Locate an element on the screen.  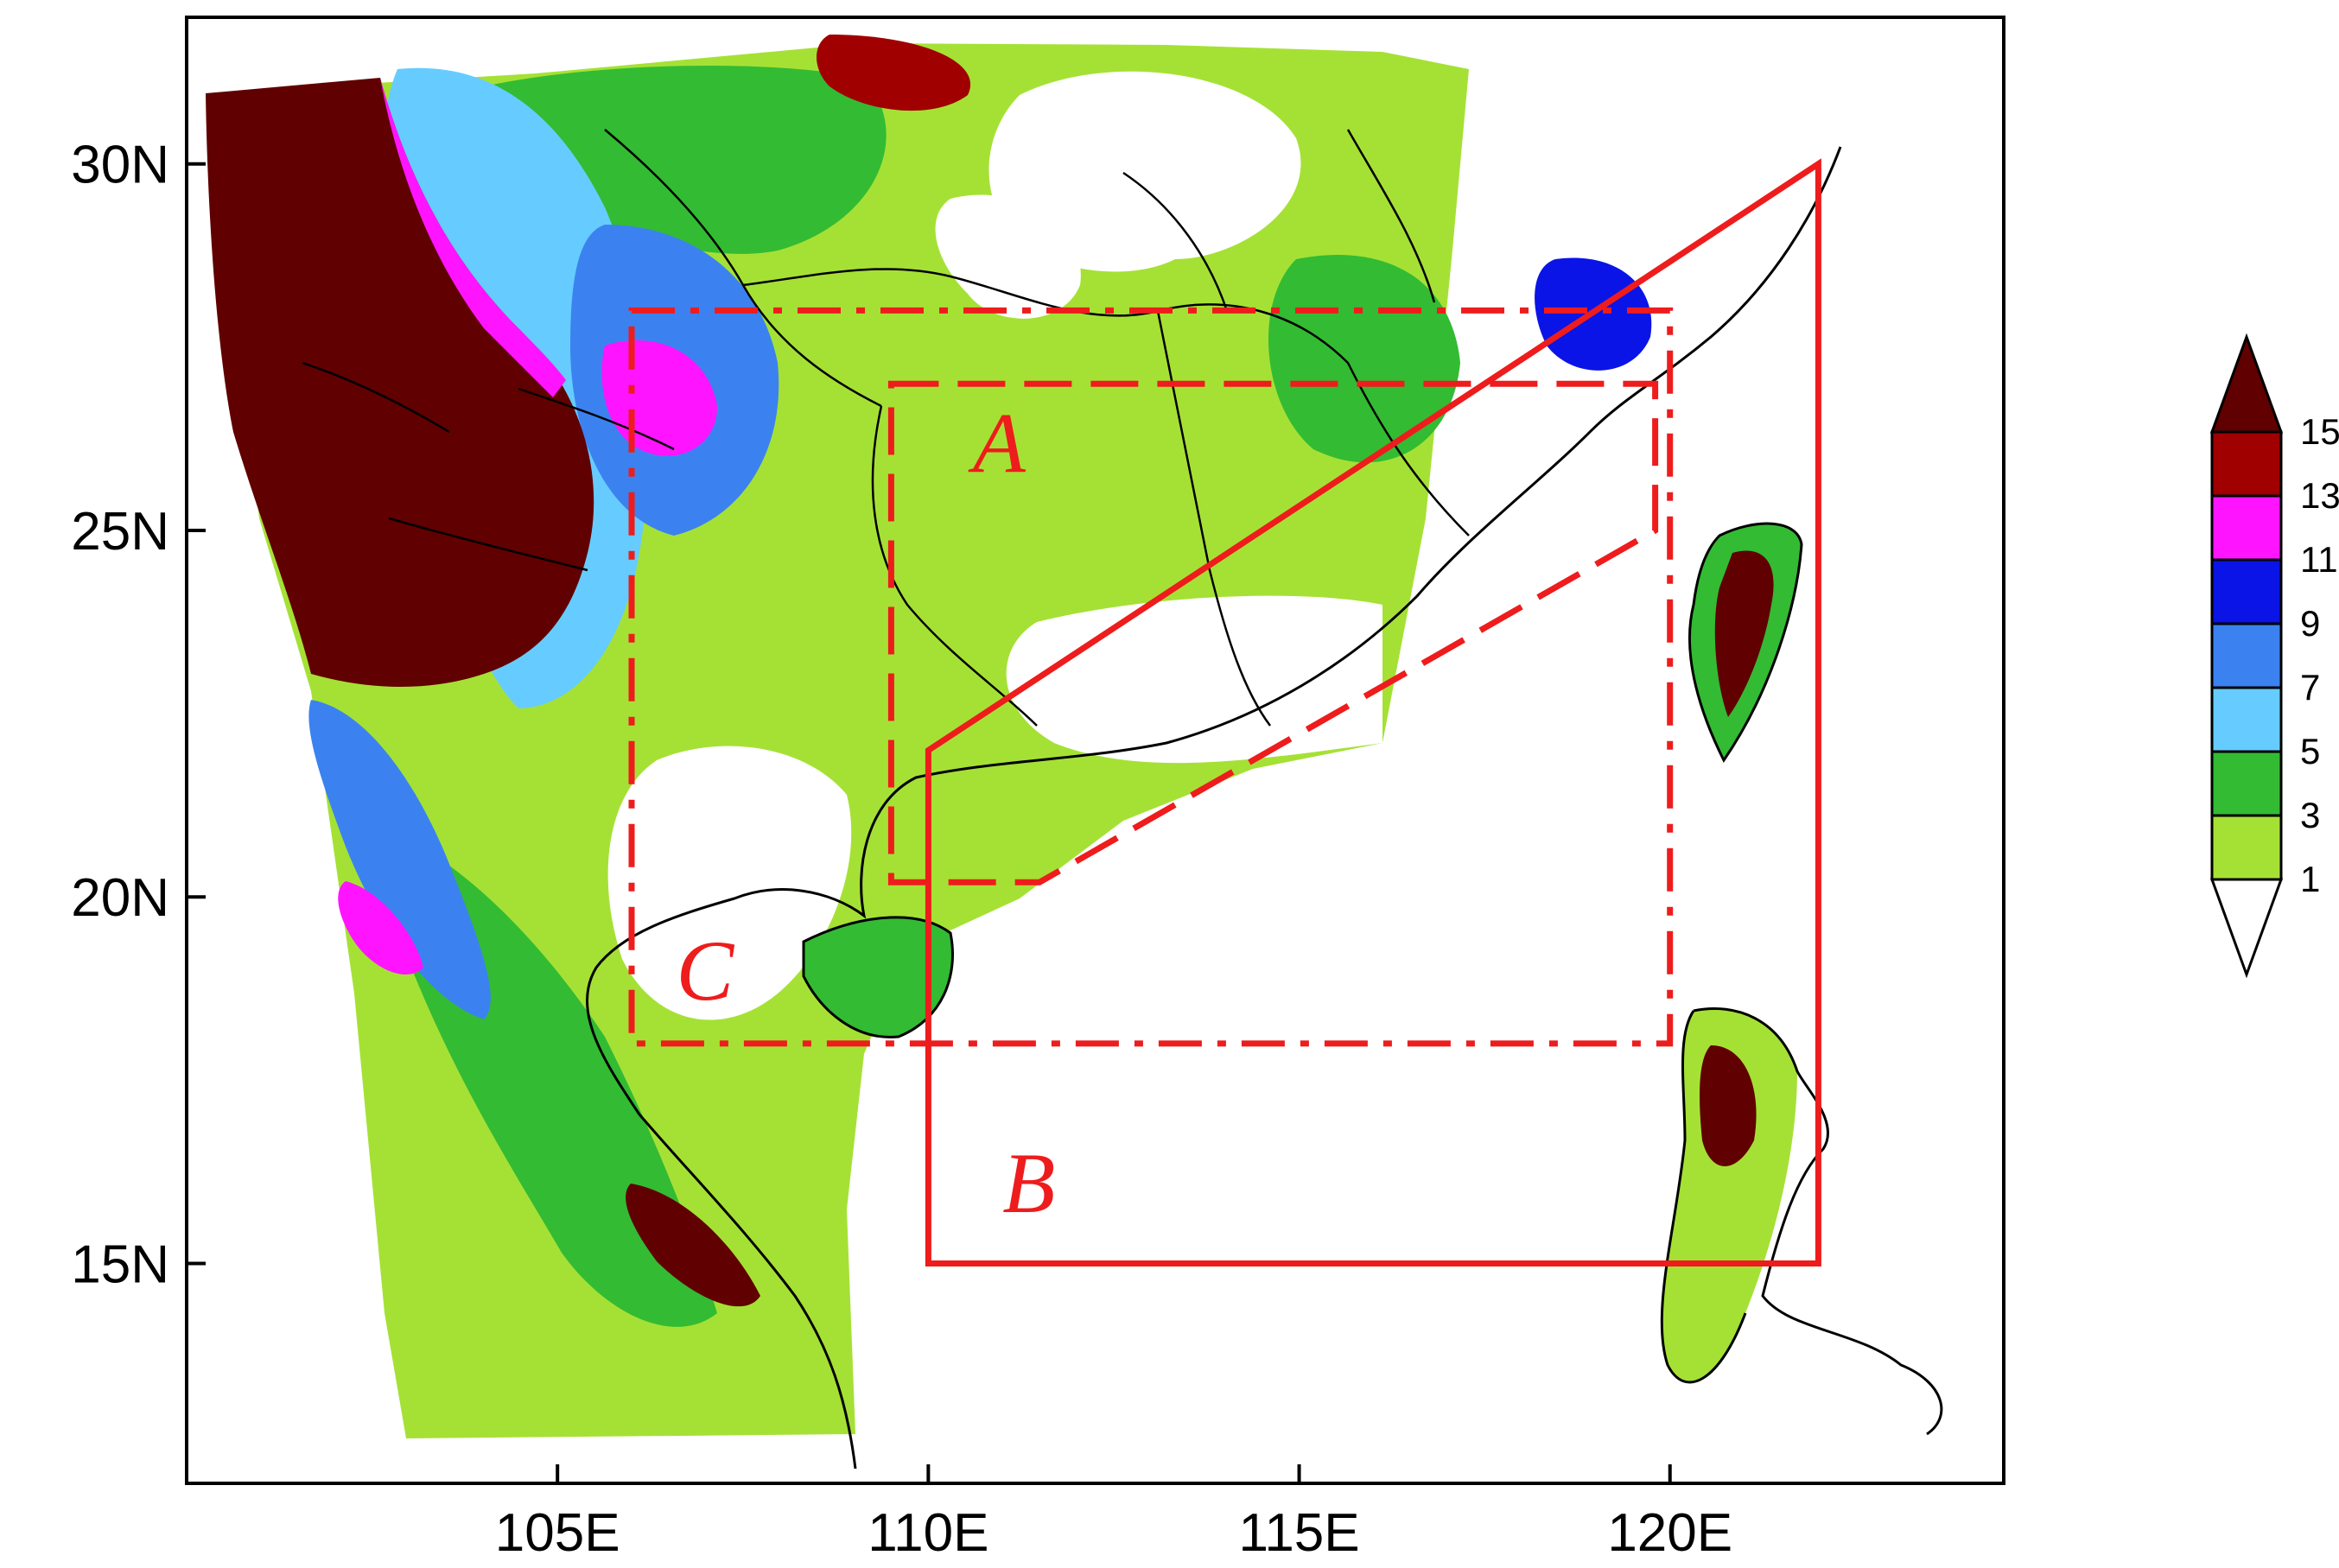
region-labels: A B C is located at coordinates (866, 813).